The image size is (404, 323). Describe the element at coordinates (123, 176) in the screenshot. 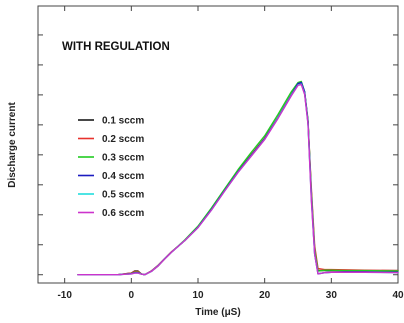

I see `legend-label-3: 0.4 sccm` at that location.